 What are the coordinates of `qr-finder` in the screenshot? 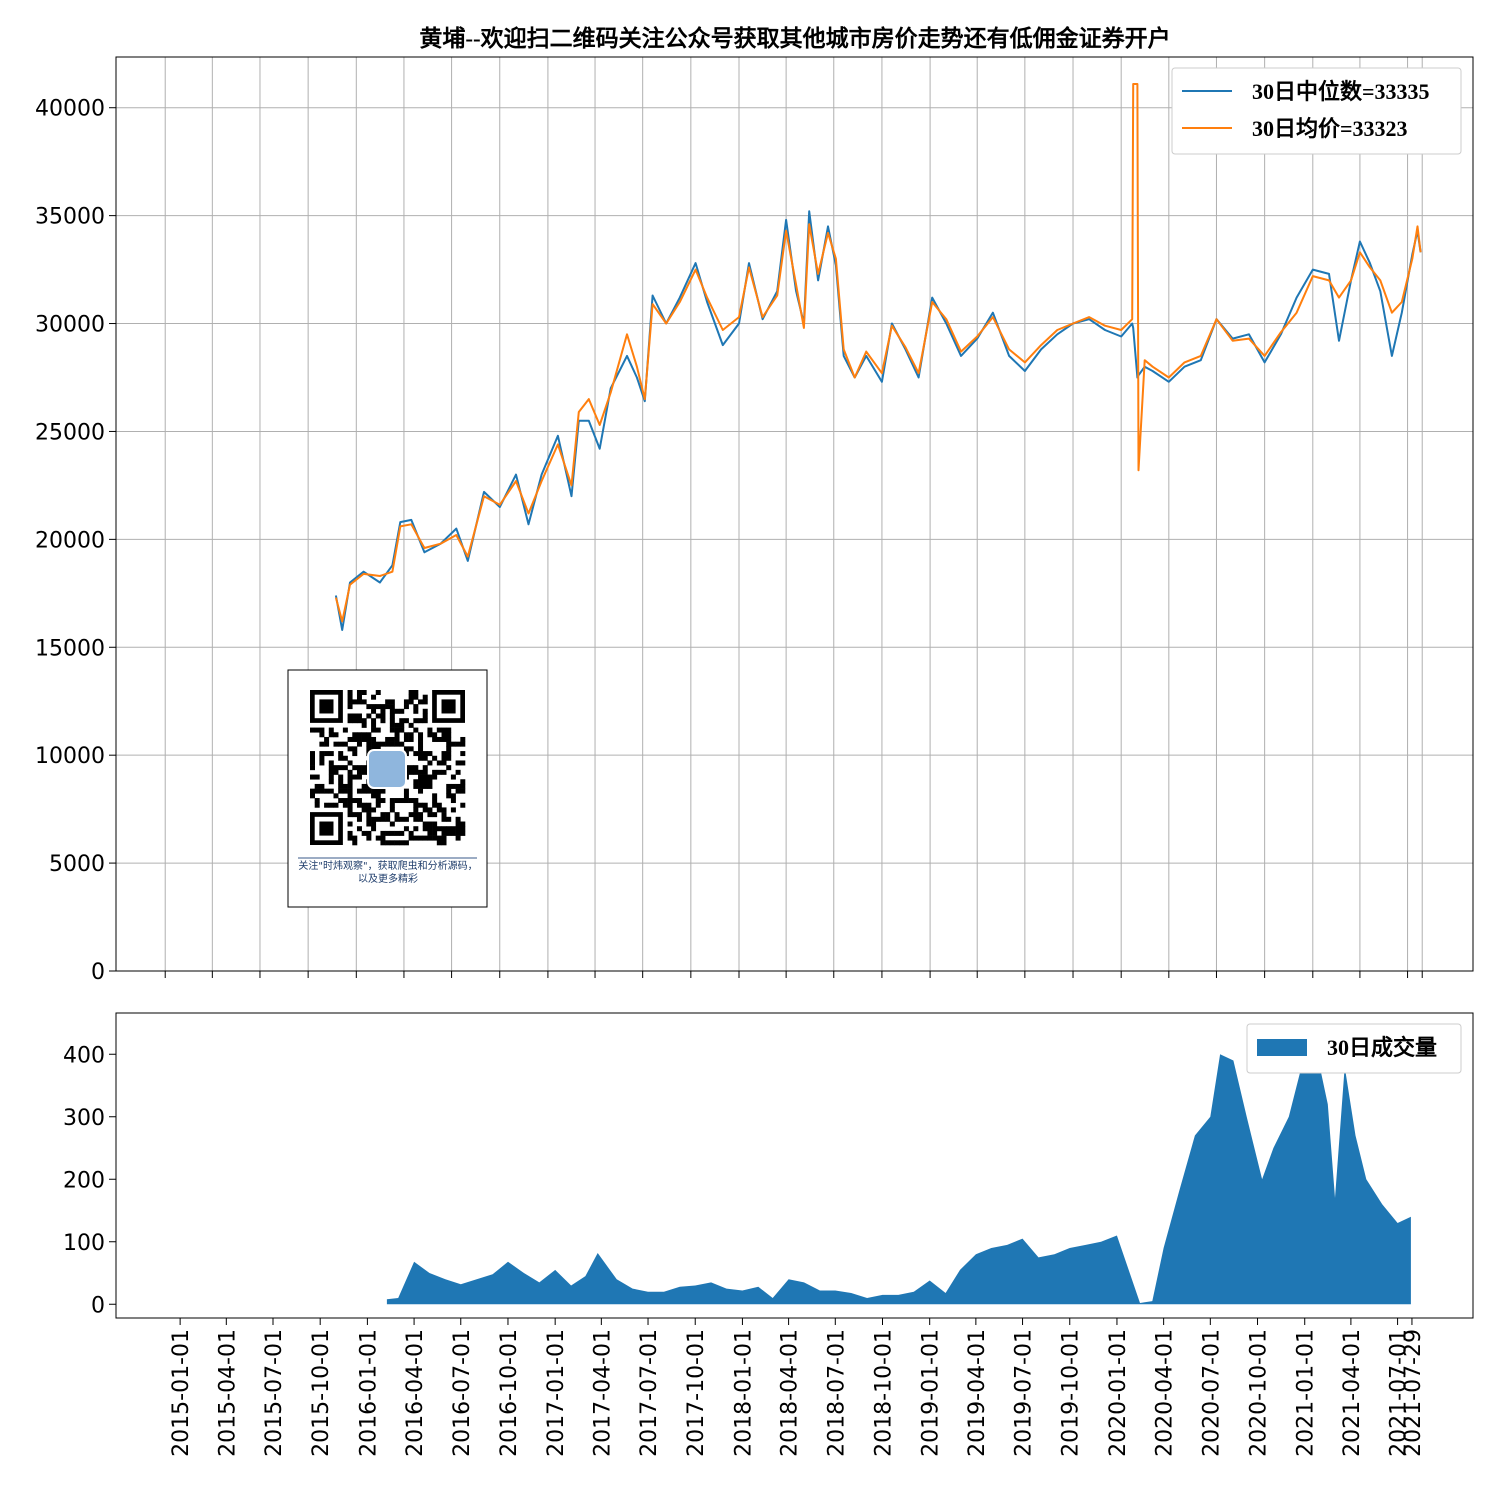 It's located at (448, 706).